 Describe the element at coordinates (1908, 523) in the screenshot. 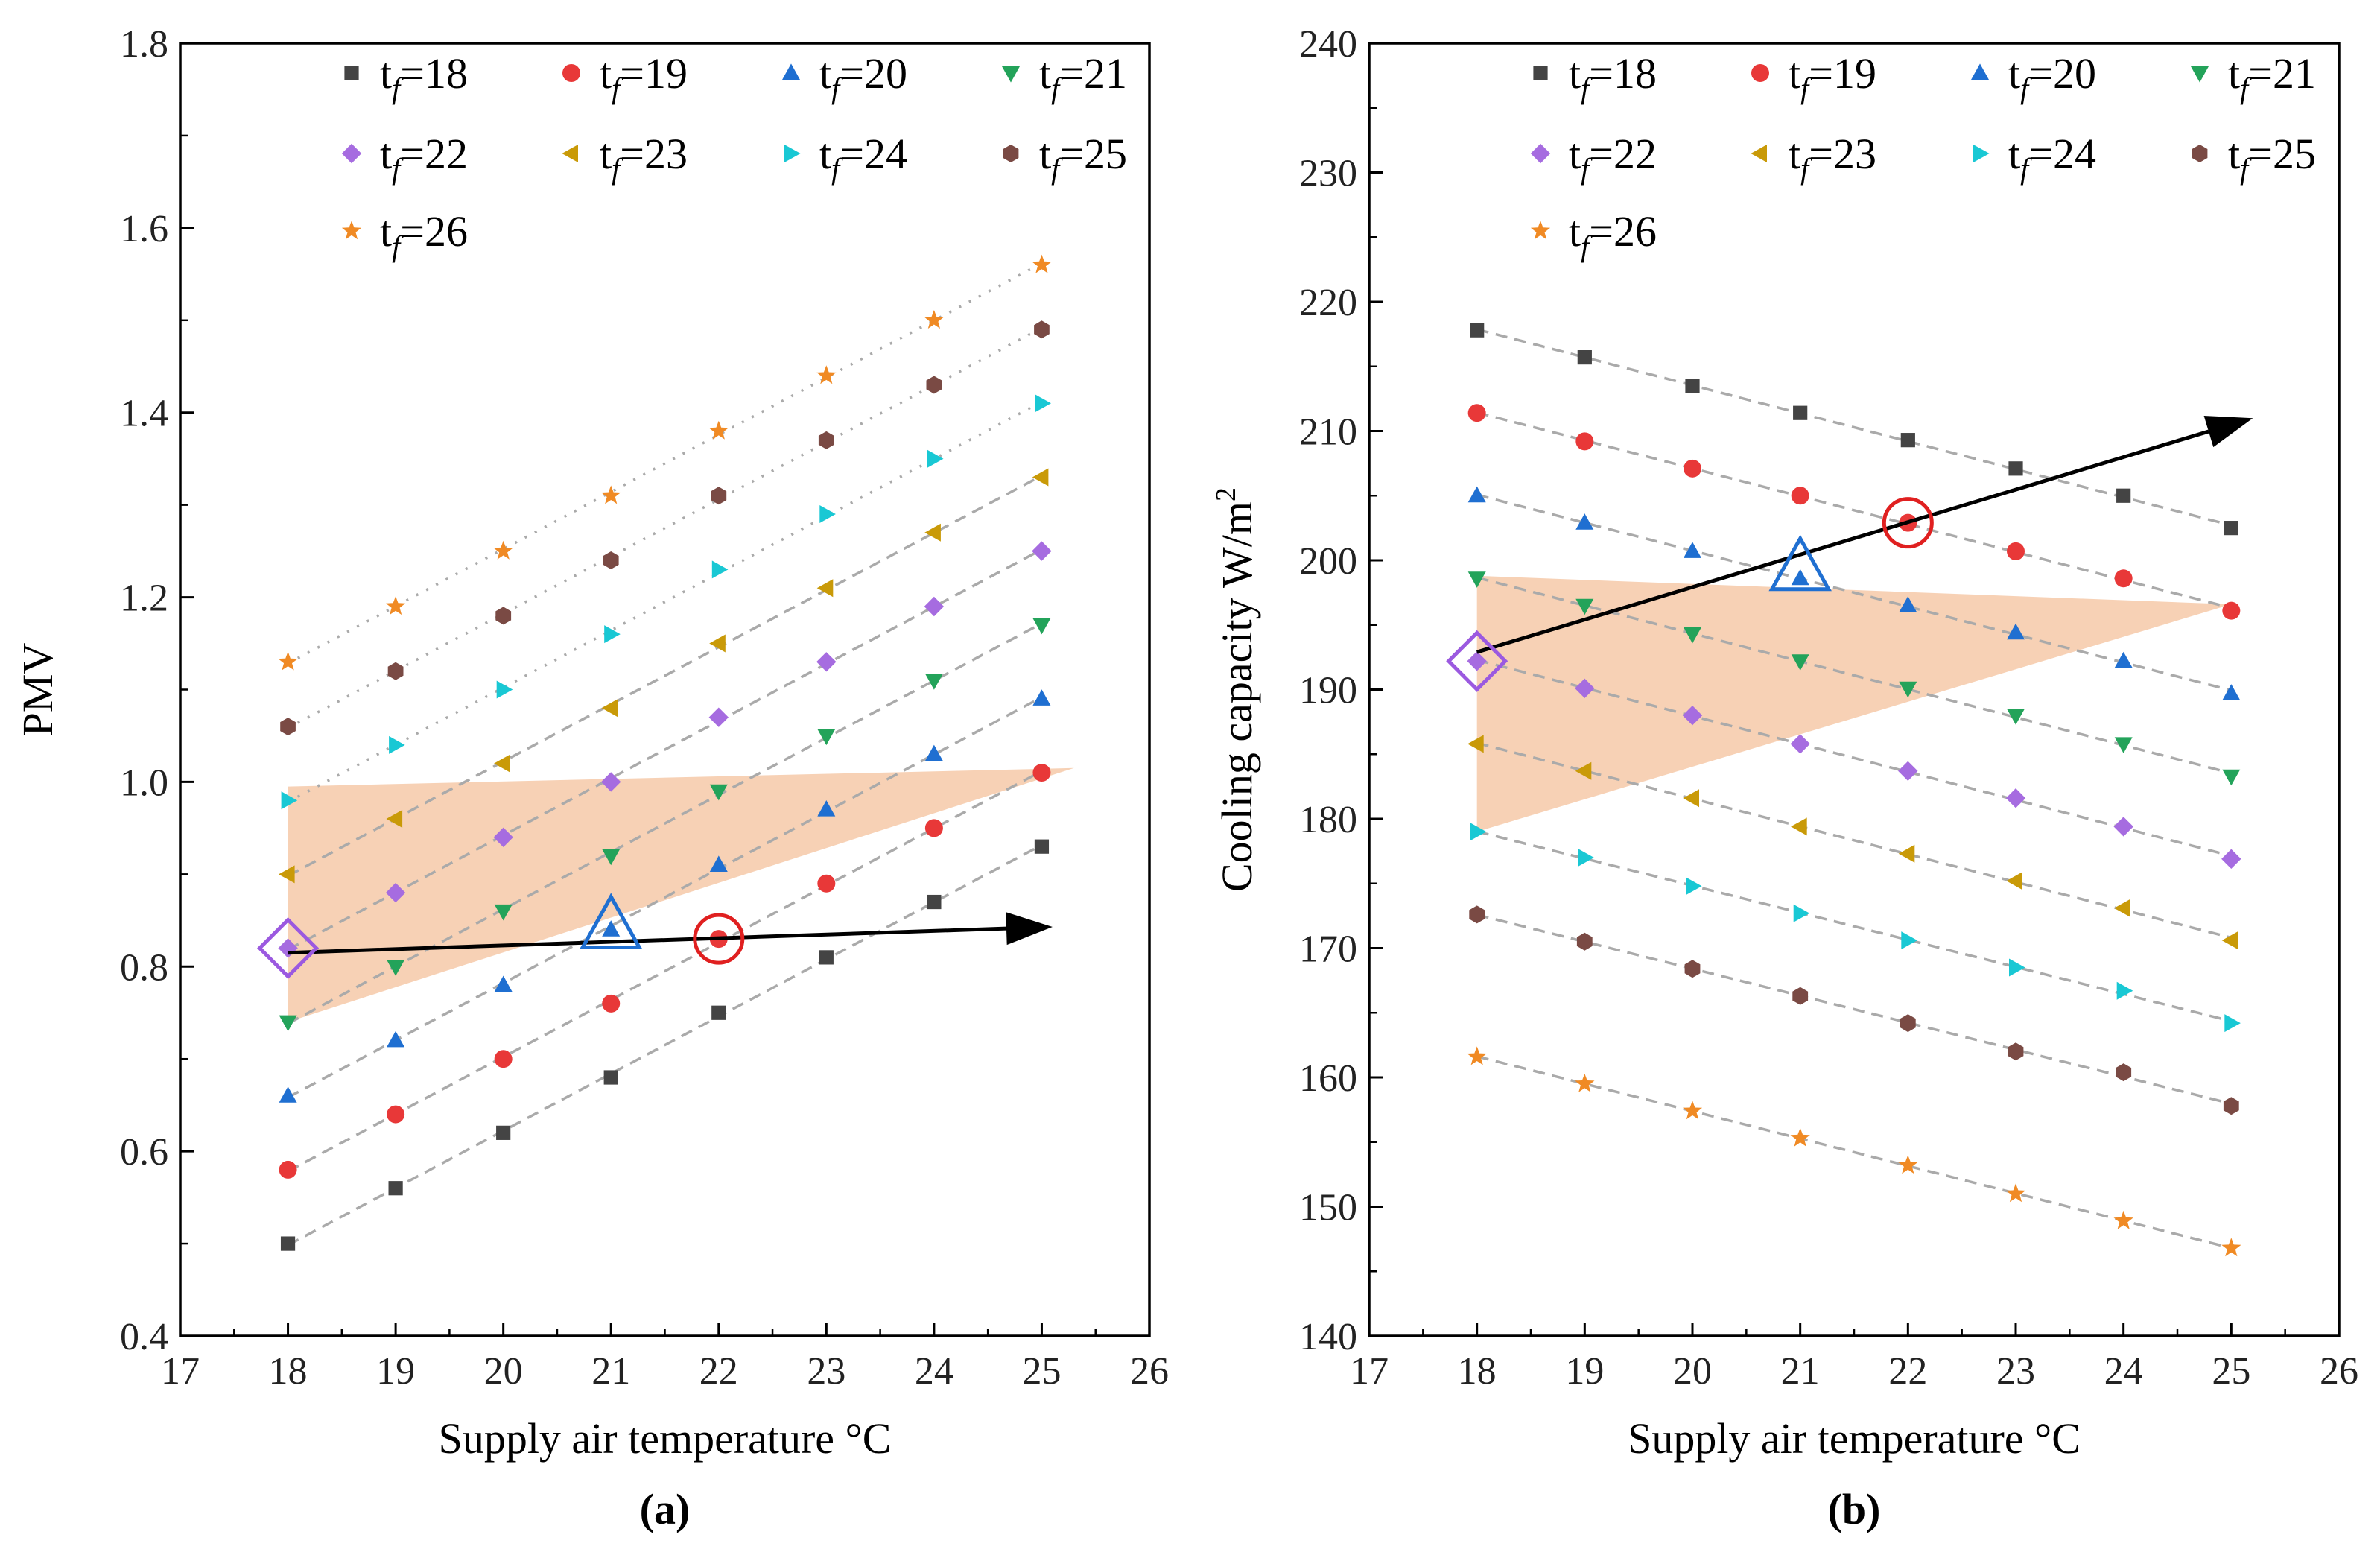

I see `panel-b-highlight-circle` at that location.